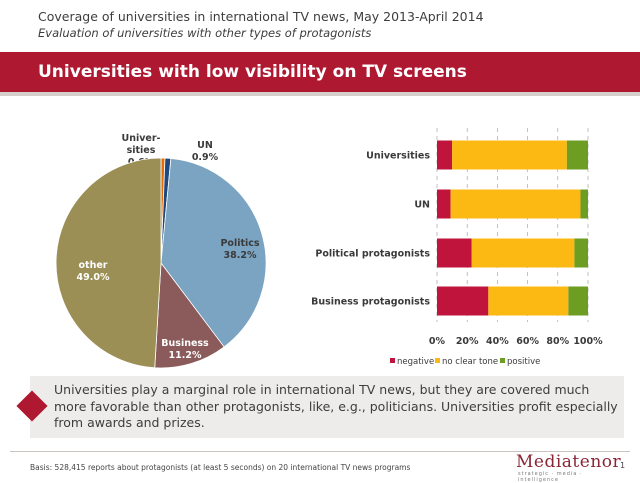 The image size is (640, 483). I want to click on callout-arrow-icon, so click(32, 406).